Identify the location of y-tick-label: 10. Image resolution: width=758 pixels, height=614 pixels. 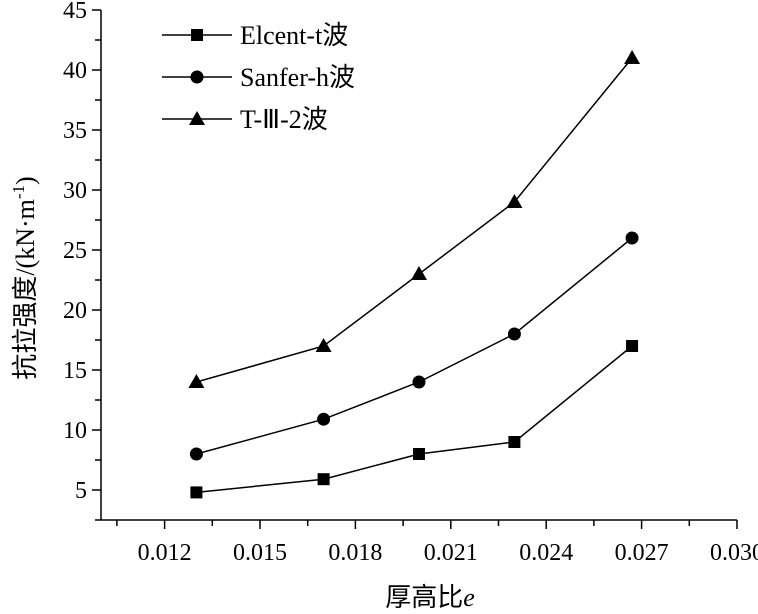
(75, 431).